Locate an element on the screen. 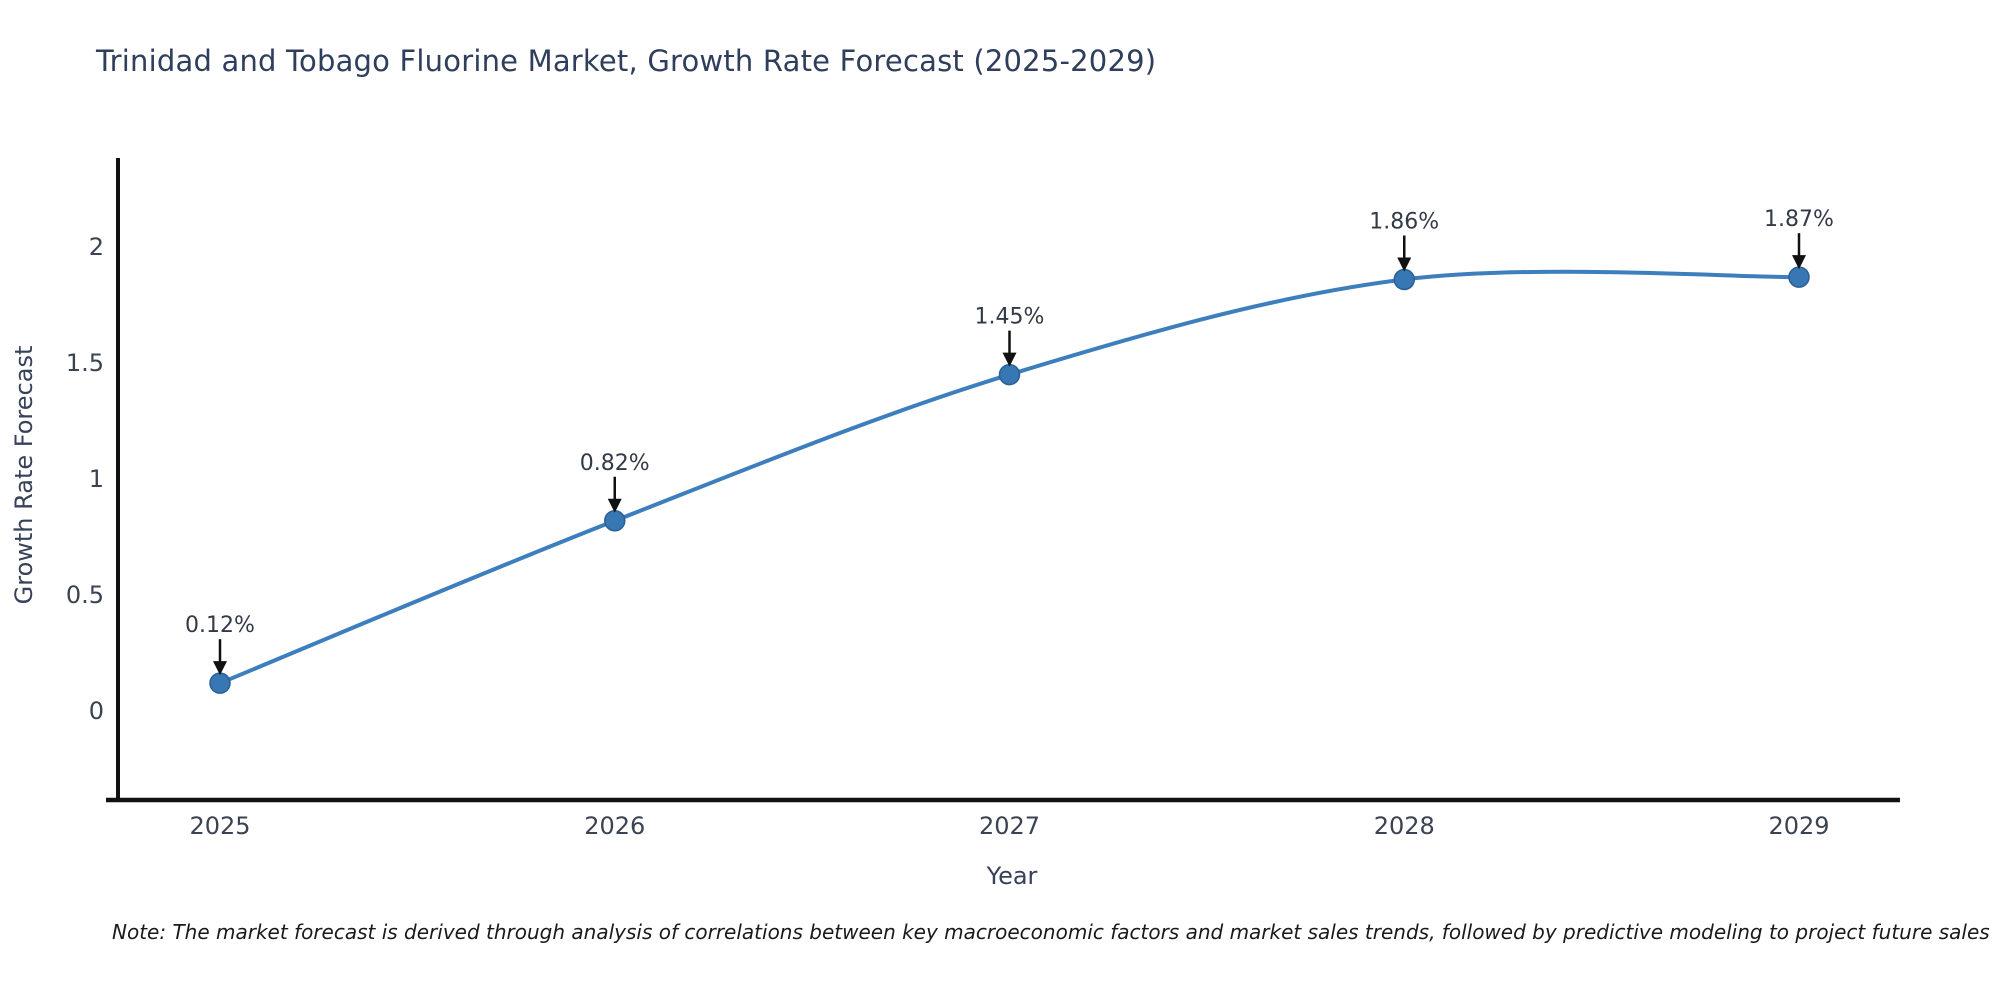  x-axis-ticks: 2025 2026 2027 2028 2029 is located at coordinates (1009, 826).